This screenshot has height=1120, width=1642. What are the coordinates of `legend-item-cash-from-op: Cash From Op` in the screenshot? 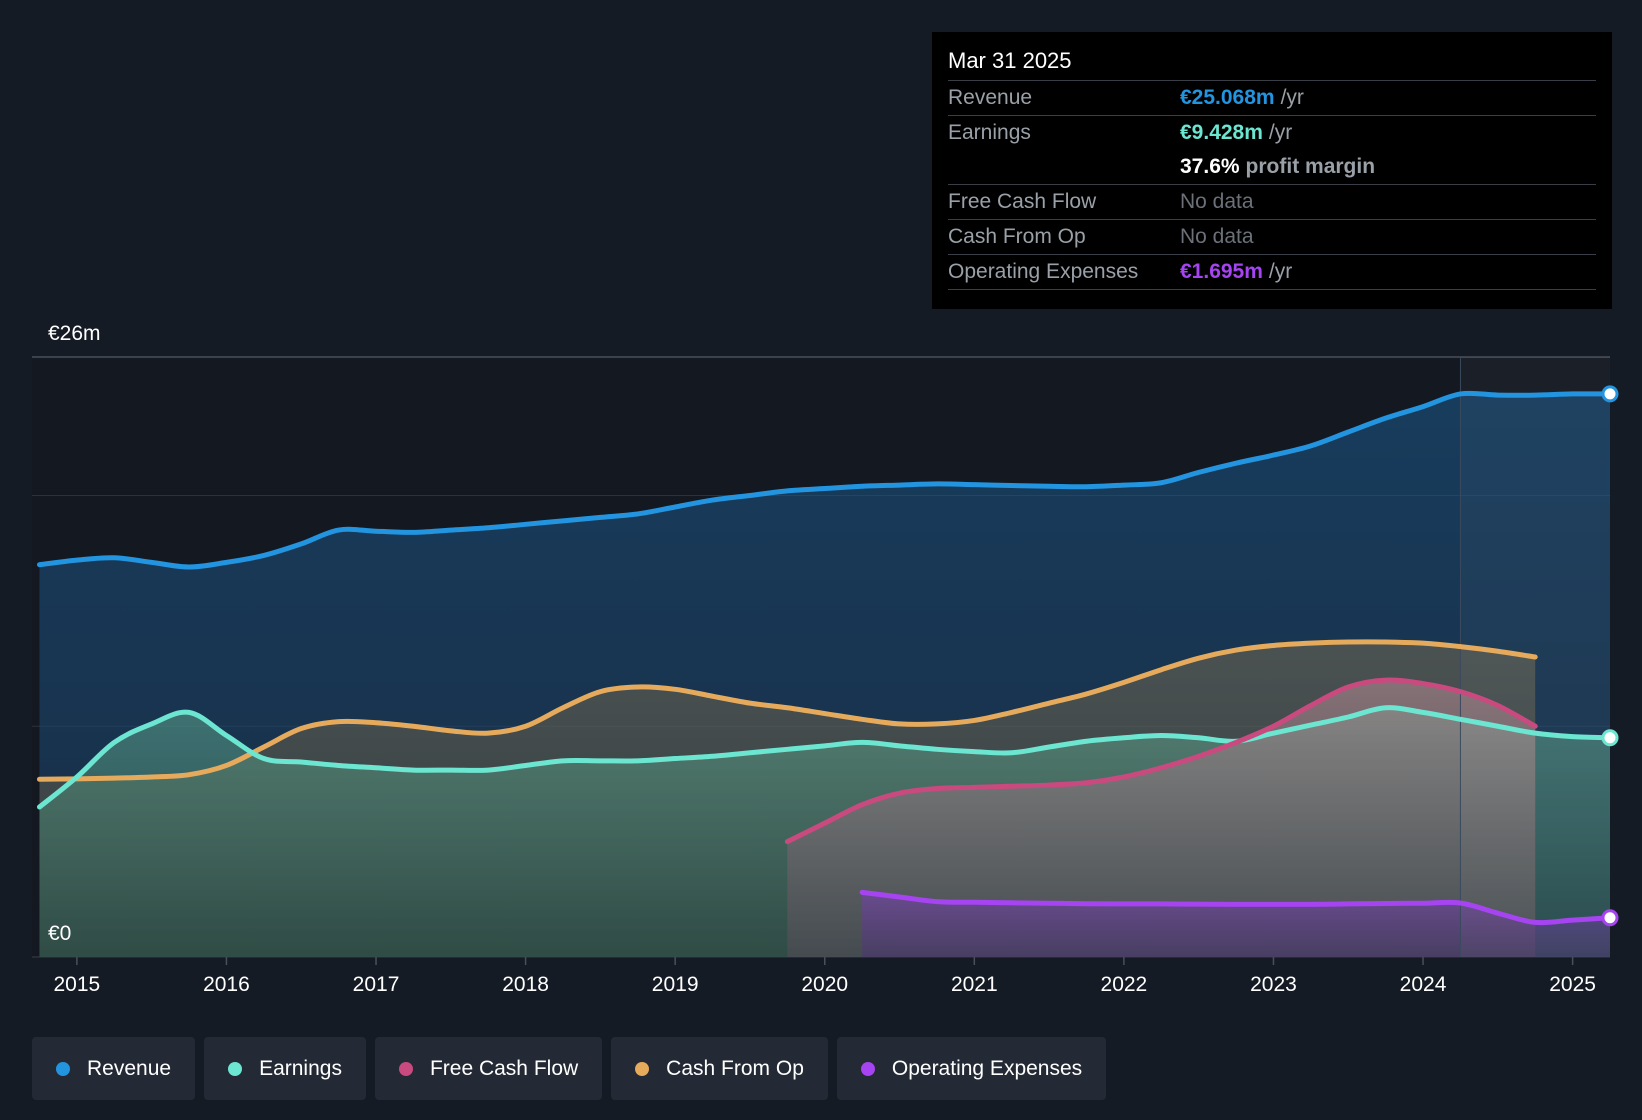 It's located at (719, 1068).